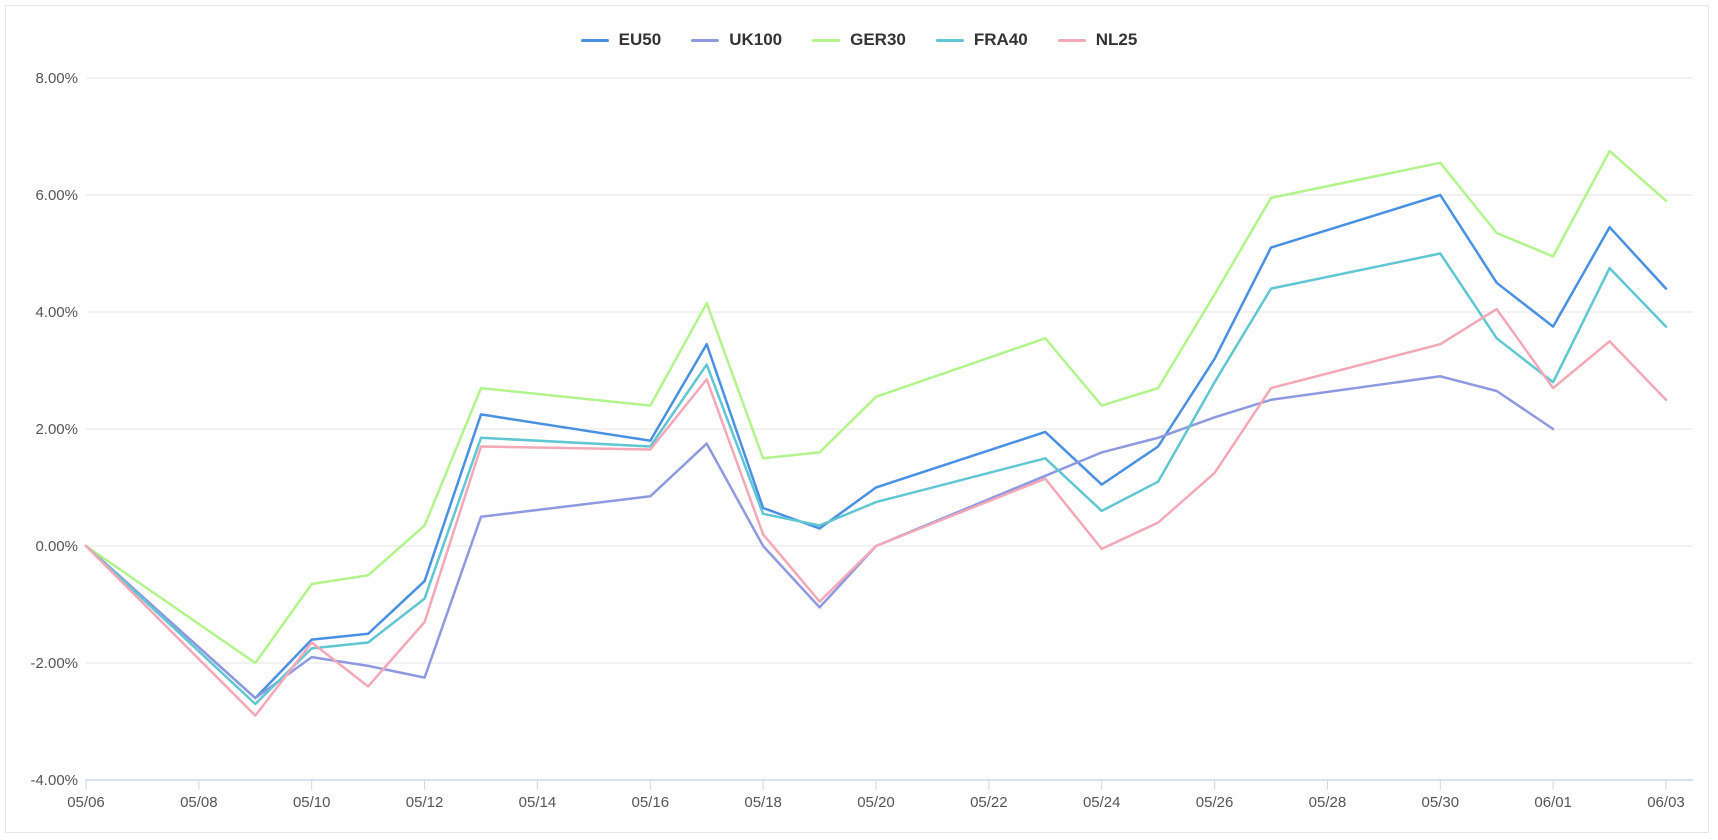 This screenshot has width=1718, height=840. I want to click on x-tick-label: 05/24, so click(1102, 802).